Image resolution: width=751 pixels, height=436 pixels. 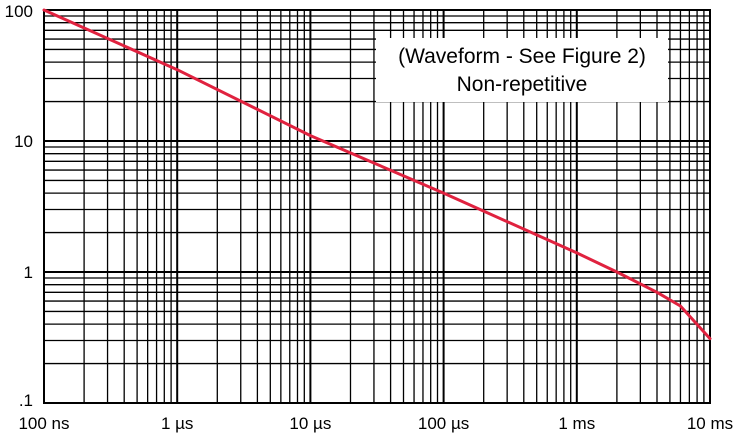 I want to click on y-tick-labels: 100 10 1 .1, so click(x=19, y=206).